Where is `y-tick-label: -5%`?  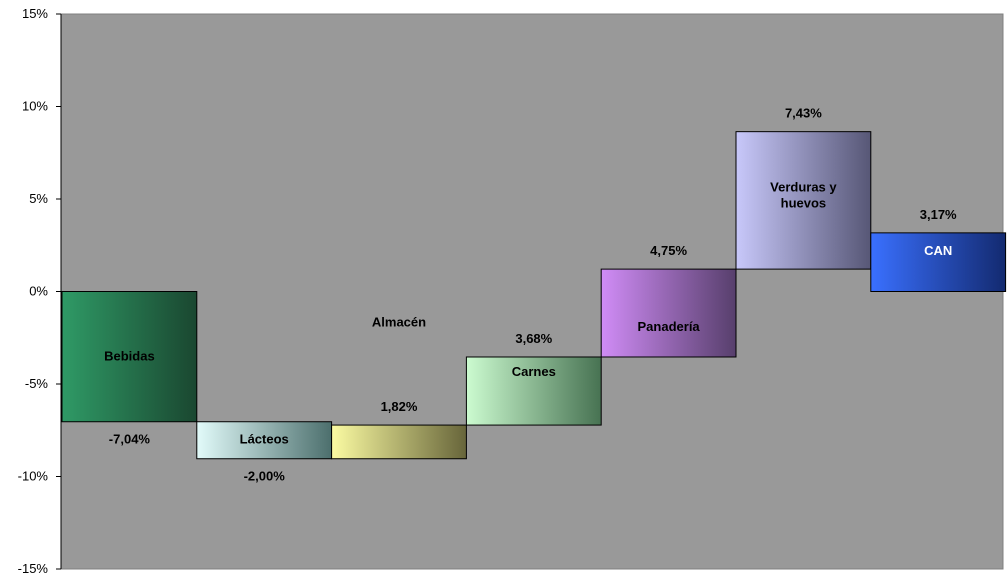
y-tick-label: -5% is located at coordinates (37, 383).